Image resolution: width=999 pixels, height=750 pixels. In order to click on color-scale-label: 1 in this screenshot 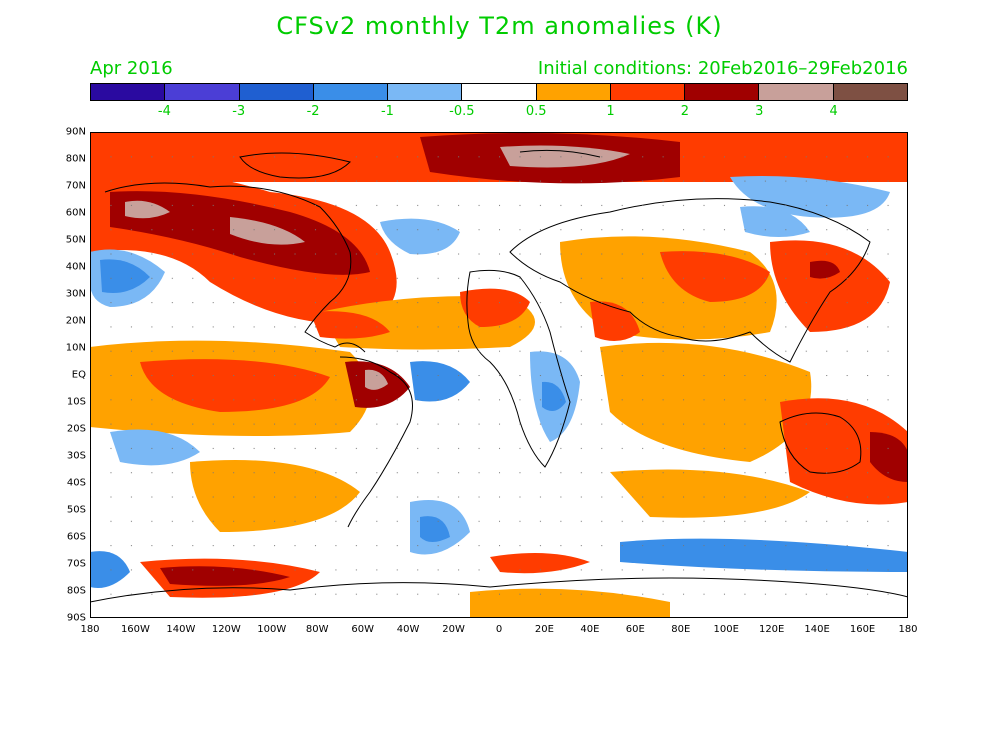, I will do `click(610, 111)`.